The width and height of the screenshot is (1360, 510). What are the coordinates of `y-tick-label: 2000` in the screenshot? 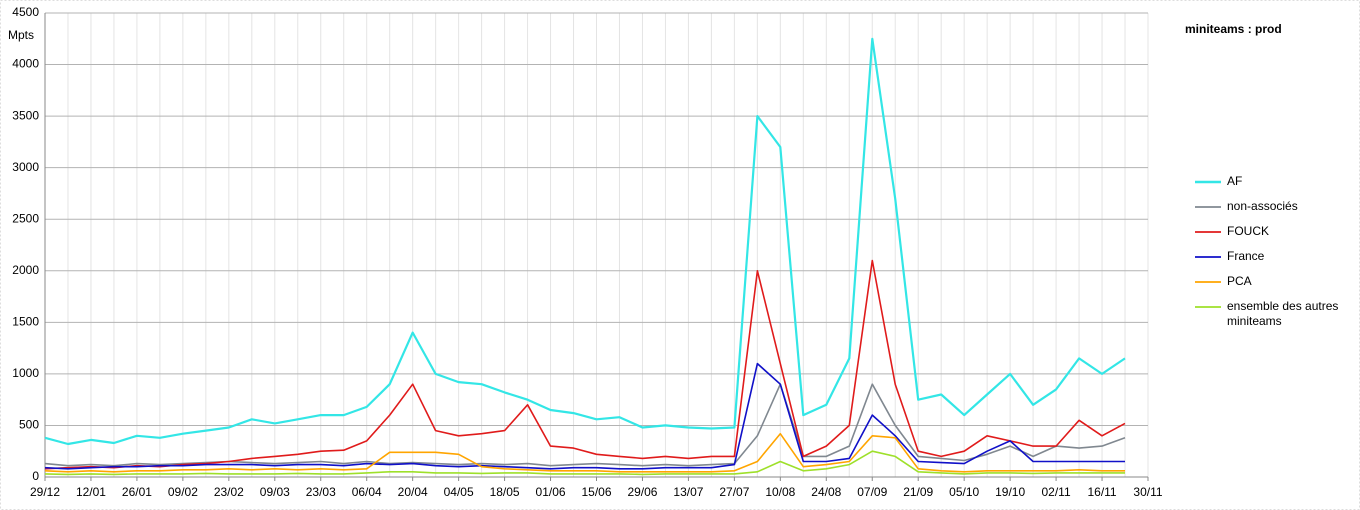 It's located at (25, 270).